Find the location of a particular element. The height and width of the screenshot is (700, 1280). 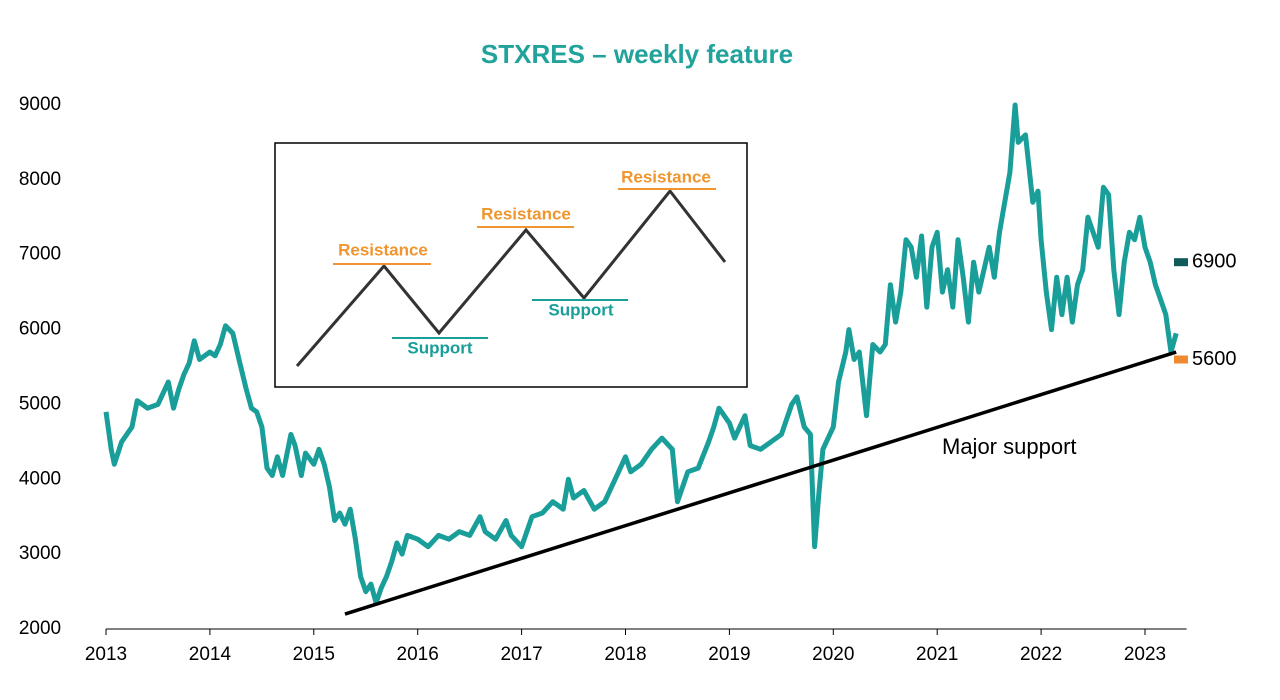

x-tick-label: 2014 is located at coordinates (210, 654).